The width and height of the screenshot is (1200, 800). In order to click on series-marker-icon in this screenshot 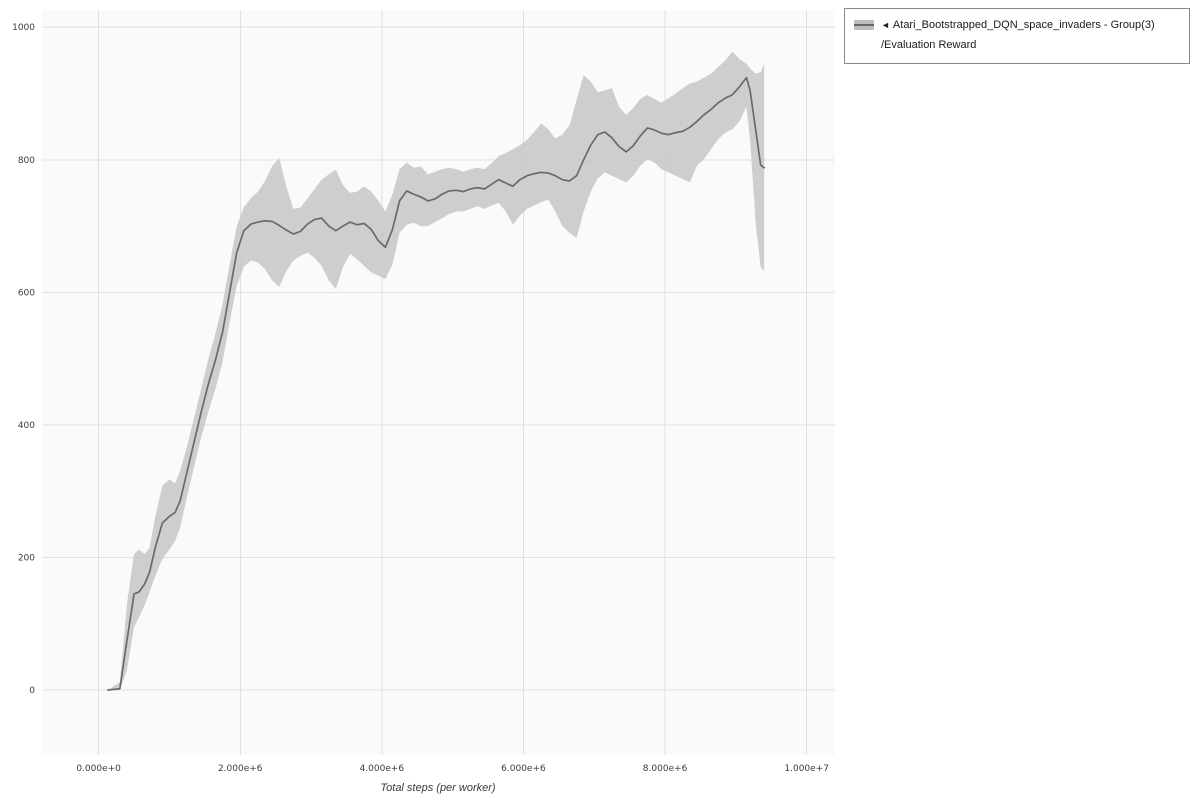, I will do `click(864, 25)`.